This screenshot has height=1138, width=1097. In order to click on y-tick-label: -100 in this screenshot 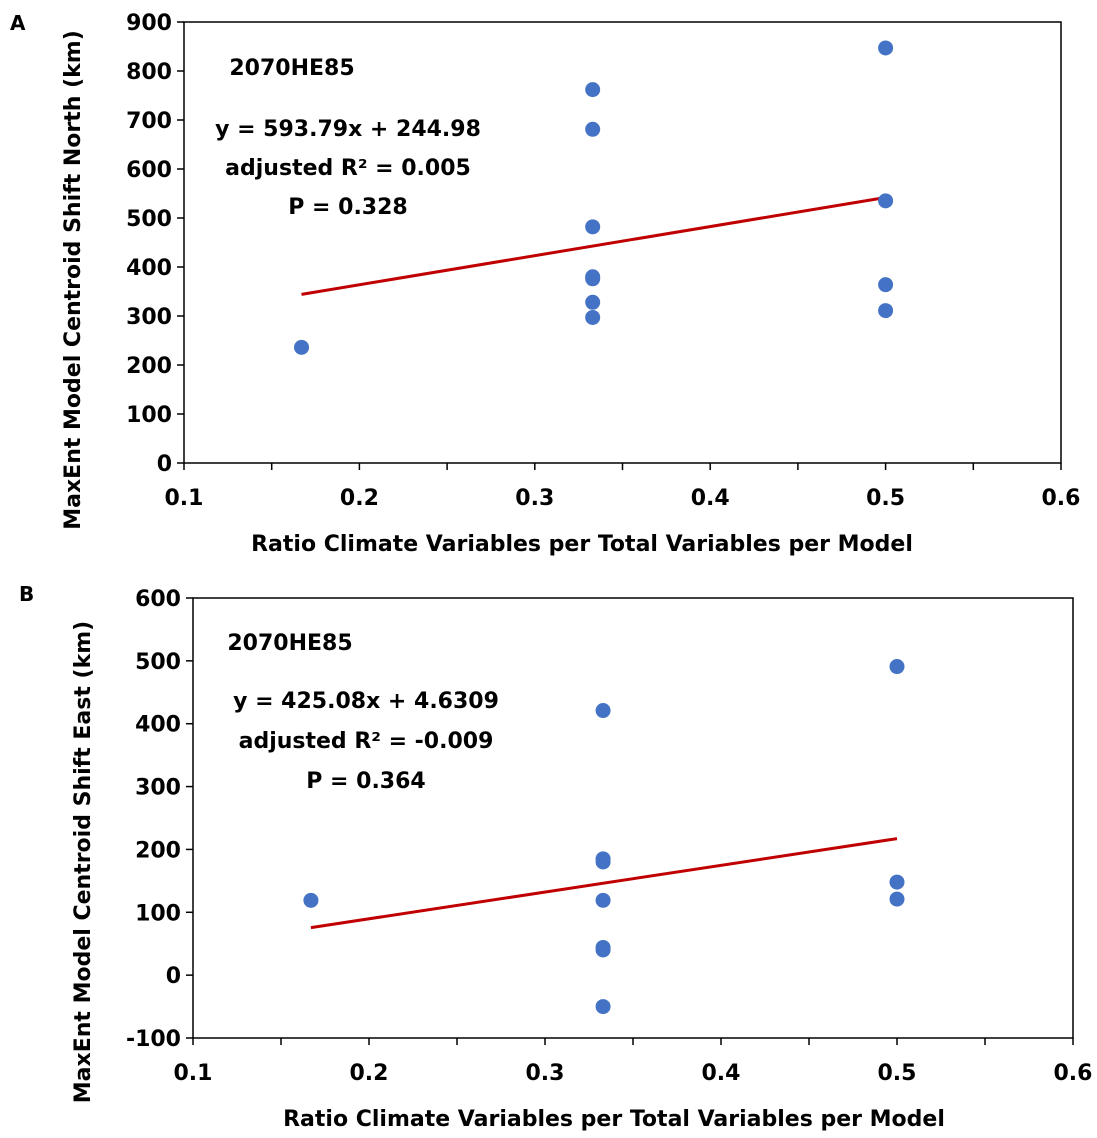, I will do `click(153, 1039)`.